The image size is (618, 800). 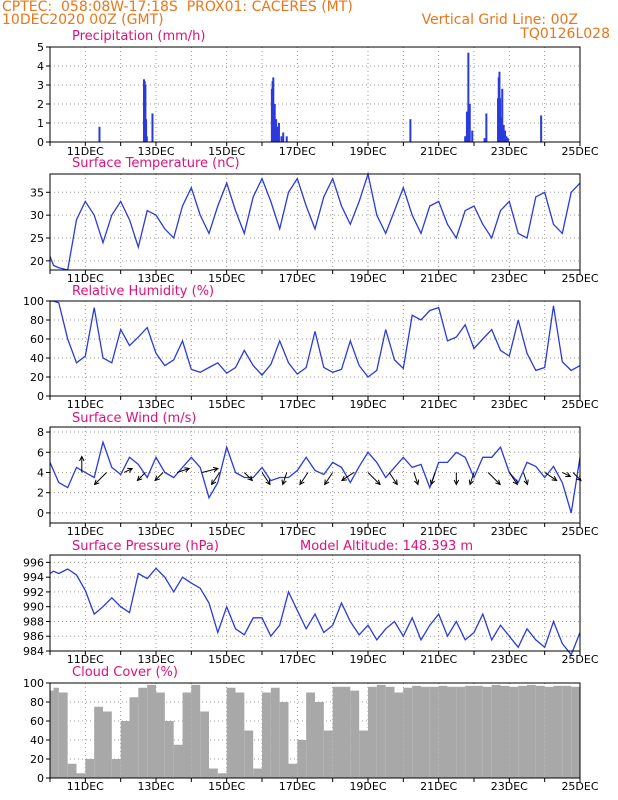 I want to click on cloud-ytick-label: 80, so click(x=37, y=702).